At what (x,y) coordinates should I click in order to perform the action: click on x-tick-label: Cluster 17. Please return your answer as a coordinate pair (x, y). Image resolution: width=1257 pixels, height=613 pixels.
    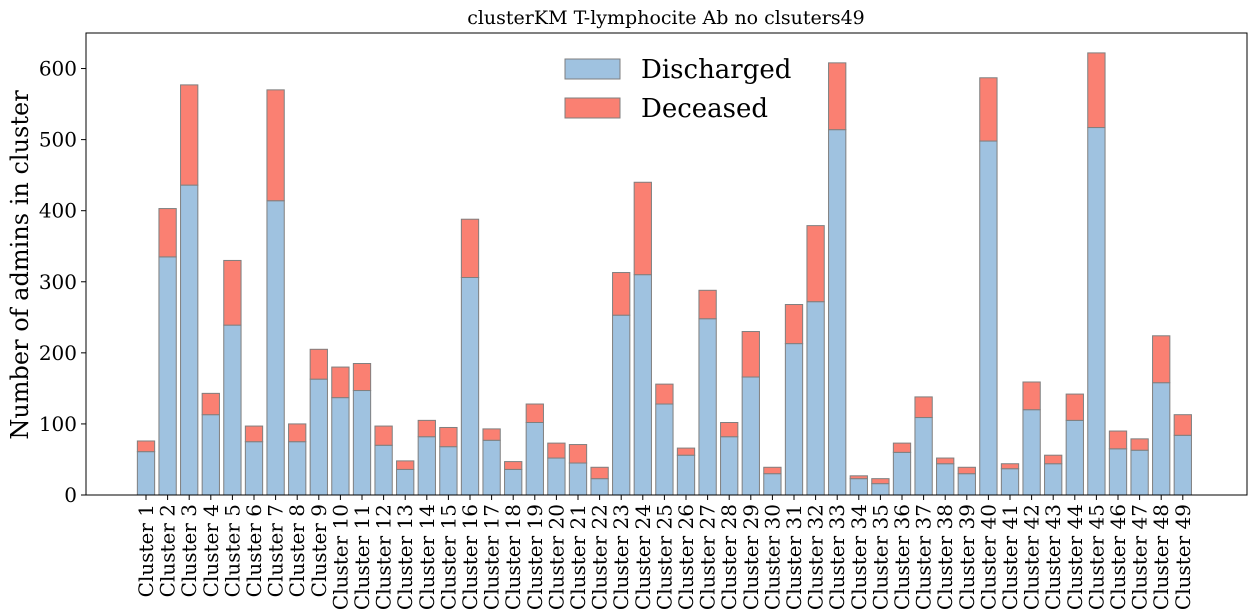
    Looking at the image, I should click on (492, 557).